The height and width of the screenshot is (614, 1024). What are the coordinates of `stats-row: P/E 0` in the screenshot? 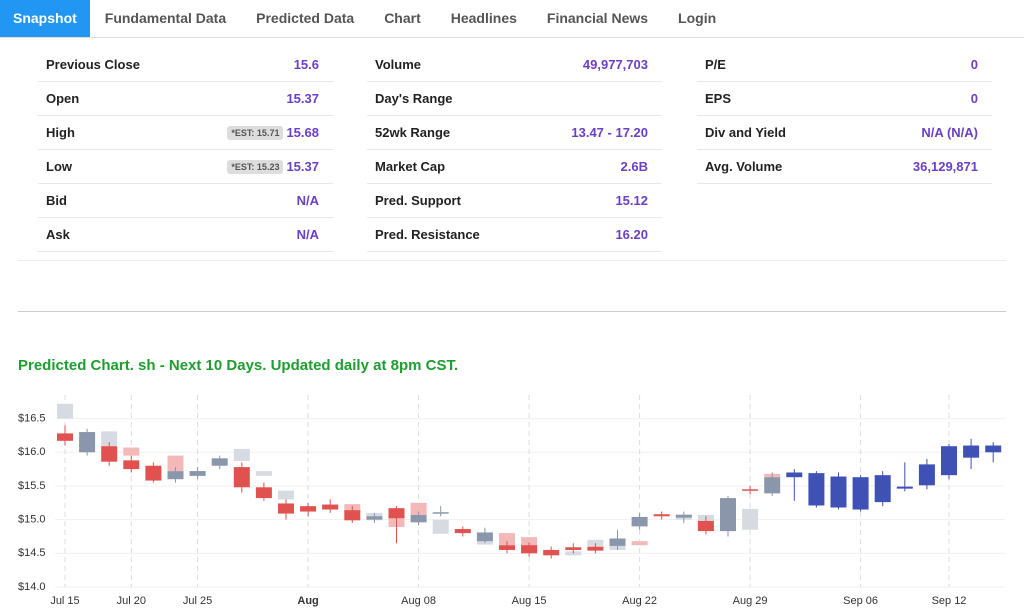 It's located at (844, 65).